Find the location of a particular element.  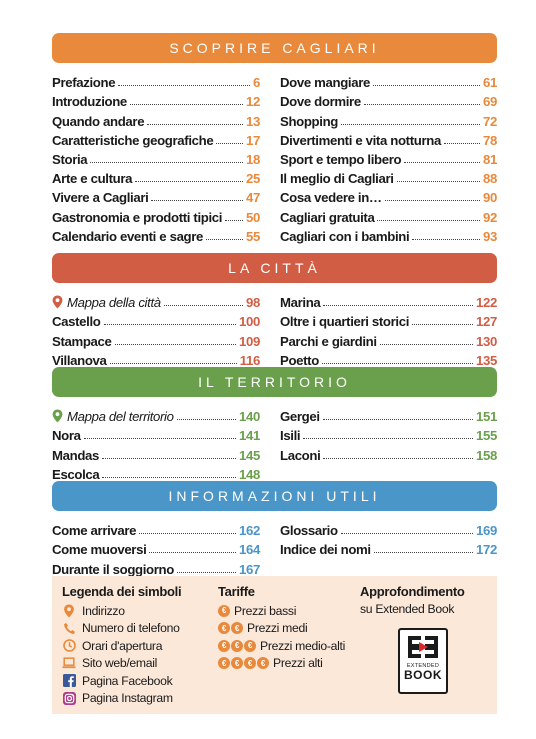

toc-entry: Come muoversi 164 is located at coordinates (156, 547).